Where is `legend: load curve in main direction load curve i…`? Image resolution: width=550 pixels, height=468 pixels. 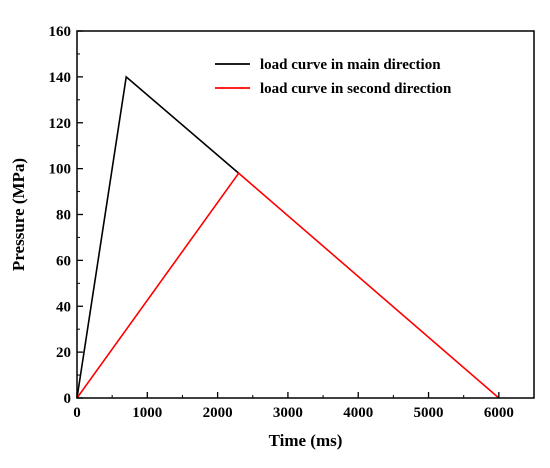 legend: load curve in main direction load curve i… is located at coordinates (333, 77).